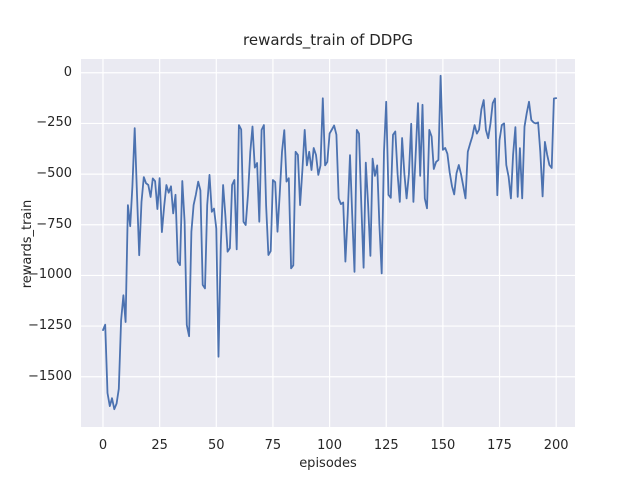 This screenshot has height=480, width=640. What do you see at coordinates (159, 445) in the screenshot?
I see `x-tick-label: 25` at bounding box center [159, 445].